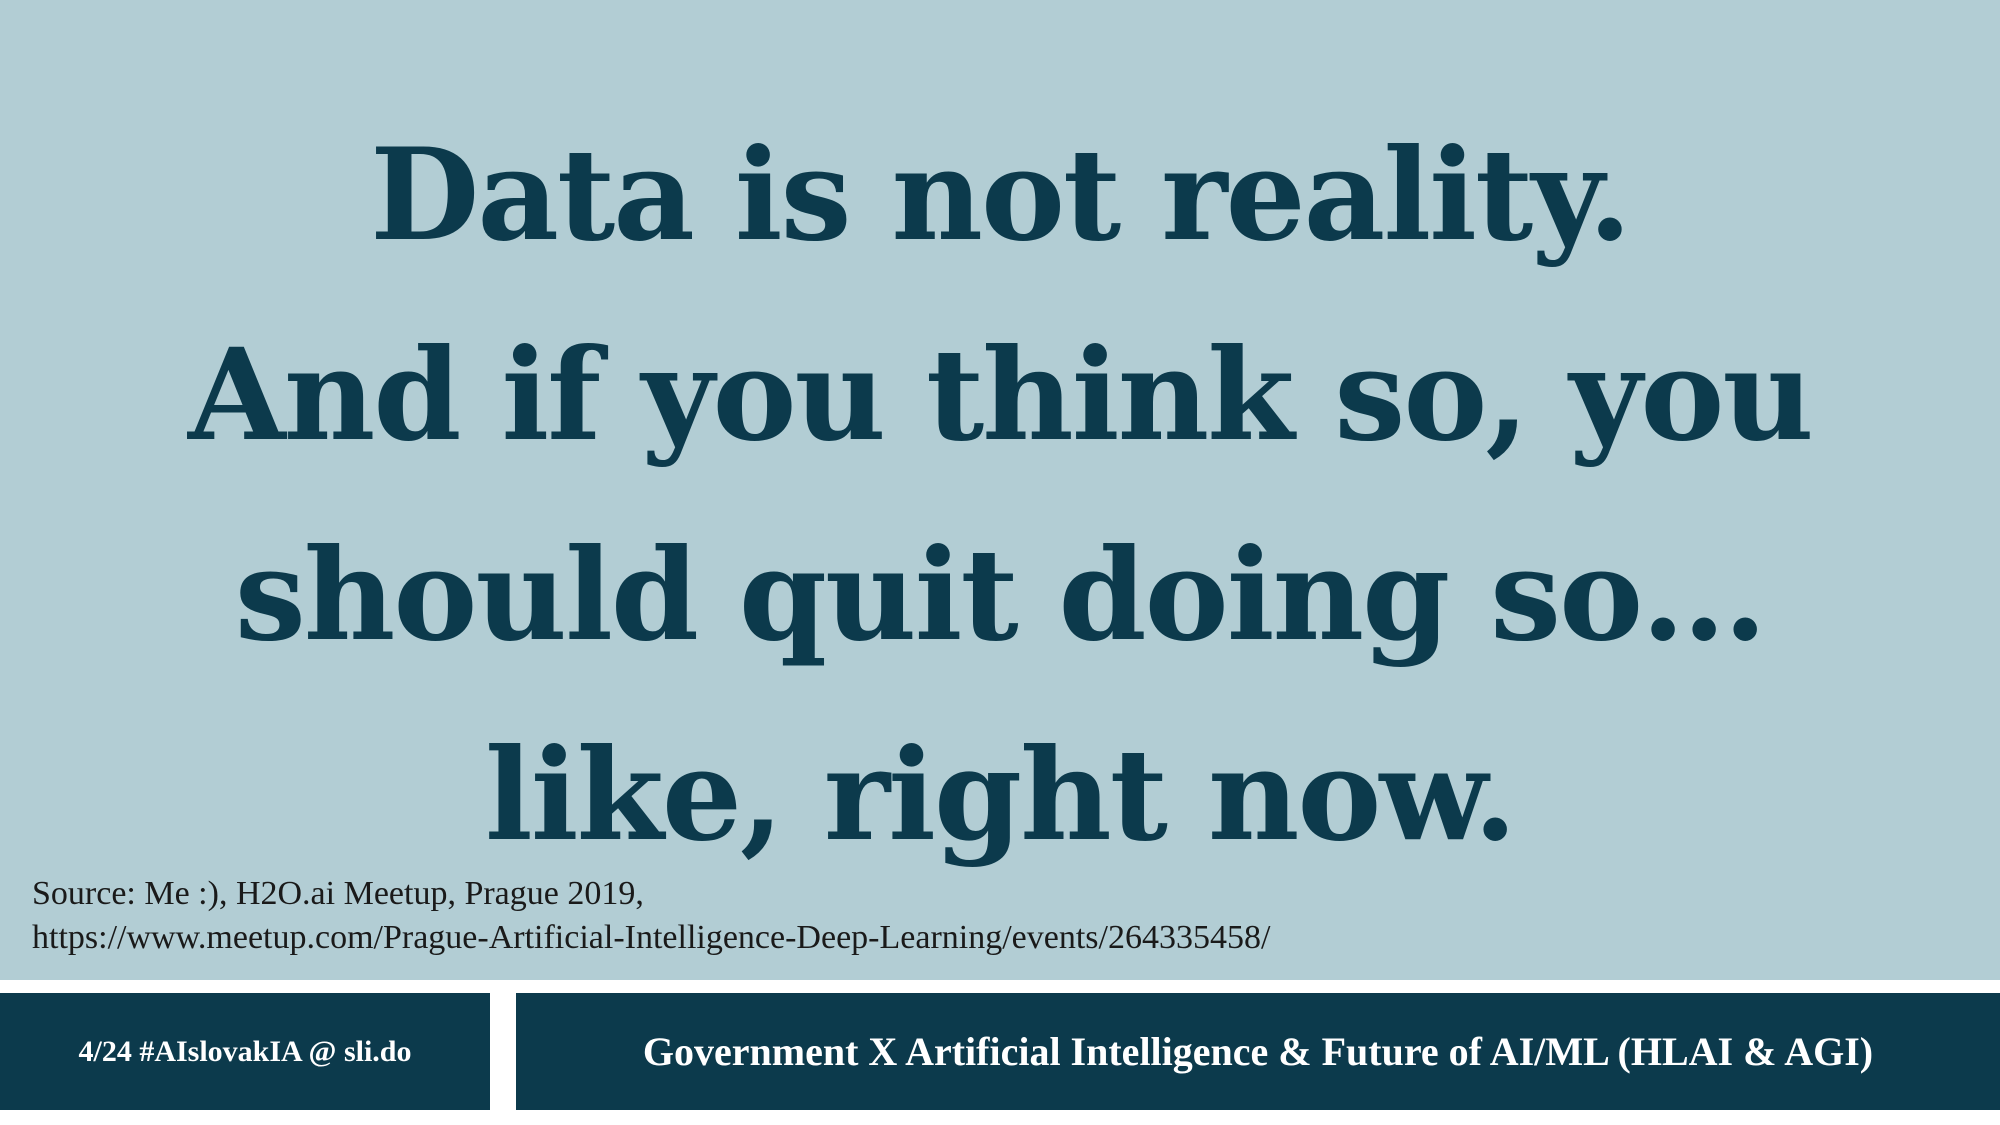 The width and height of the screenshot is (2000, 1125). I want to click on footer-left-bar: 4/24 #AIslovakIA @ sli.do, so click(245, 1051).